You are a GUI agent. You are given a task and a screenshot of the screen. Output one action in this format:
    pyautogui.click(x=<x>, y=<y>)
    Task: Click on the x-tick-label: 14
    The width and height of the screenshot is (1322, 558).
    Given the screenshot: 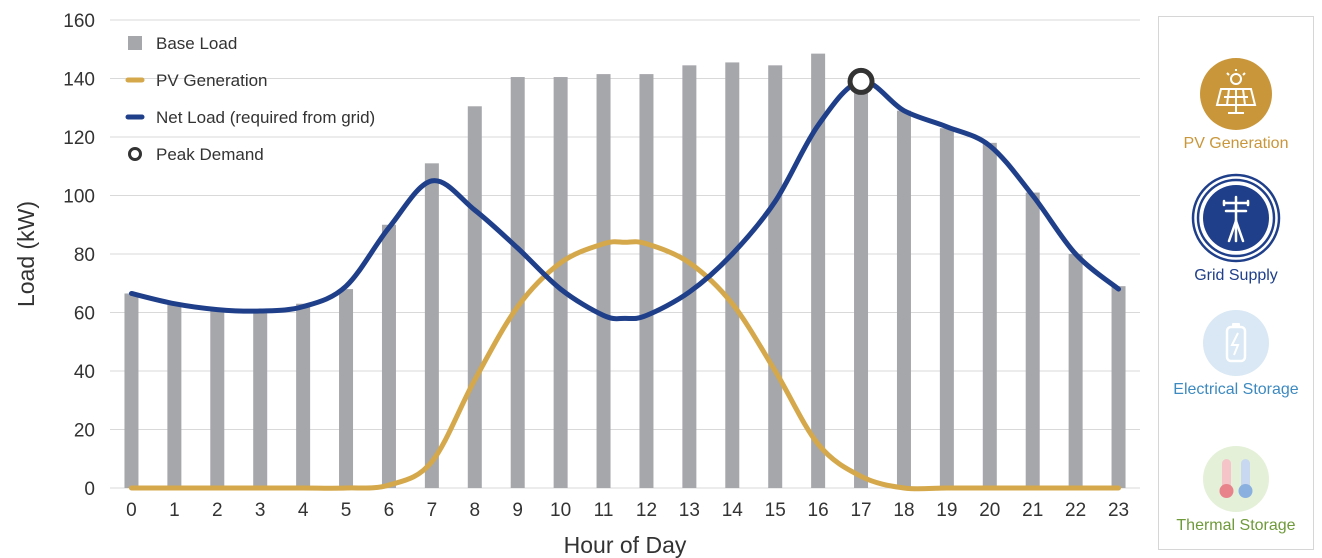 What is the action you would take?
    pyautogui.click(x=733, y=510)
    